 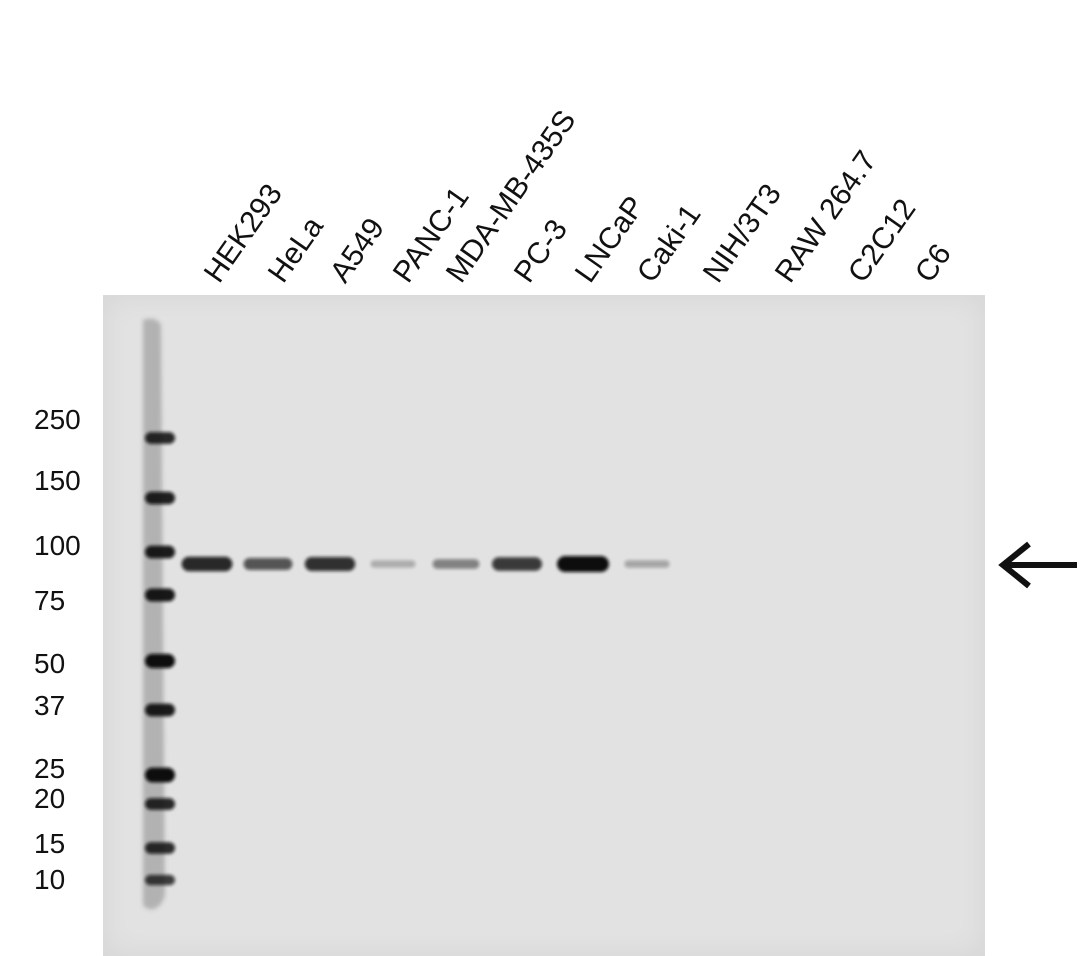 I want to click on marker-label: 50, so click(x=50, y=663).